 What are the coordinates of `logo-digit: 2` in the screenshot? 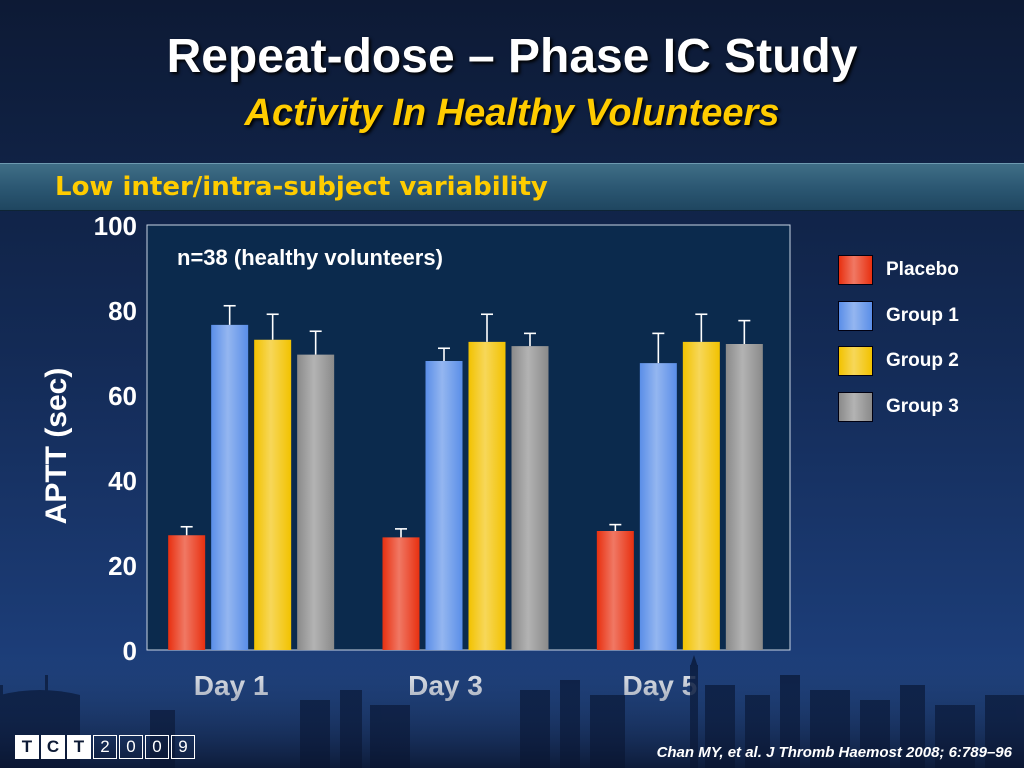 It's located at (105, 747).